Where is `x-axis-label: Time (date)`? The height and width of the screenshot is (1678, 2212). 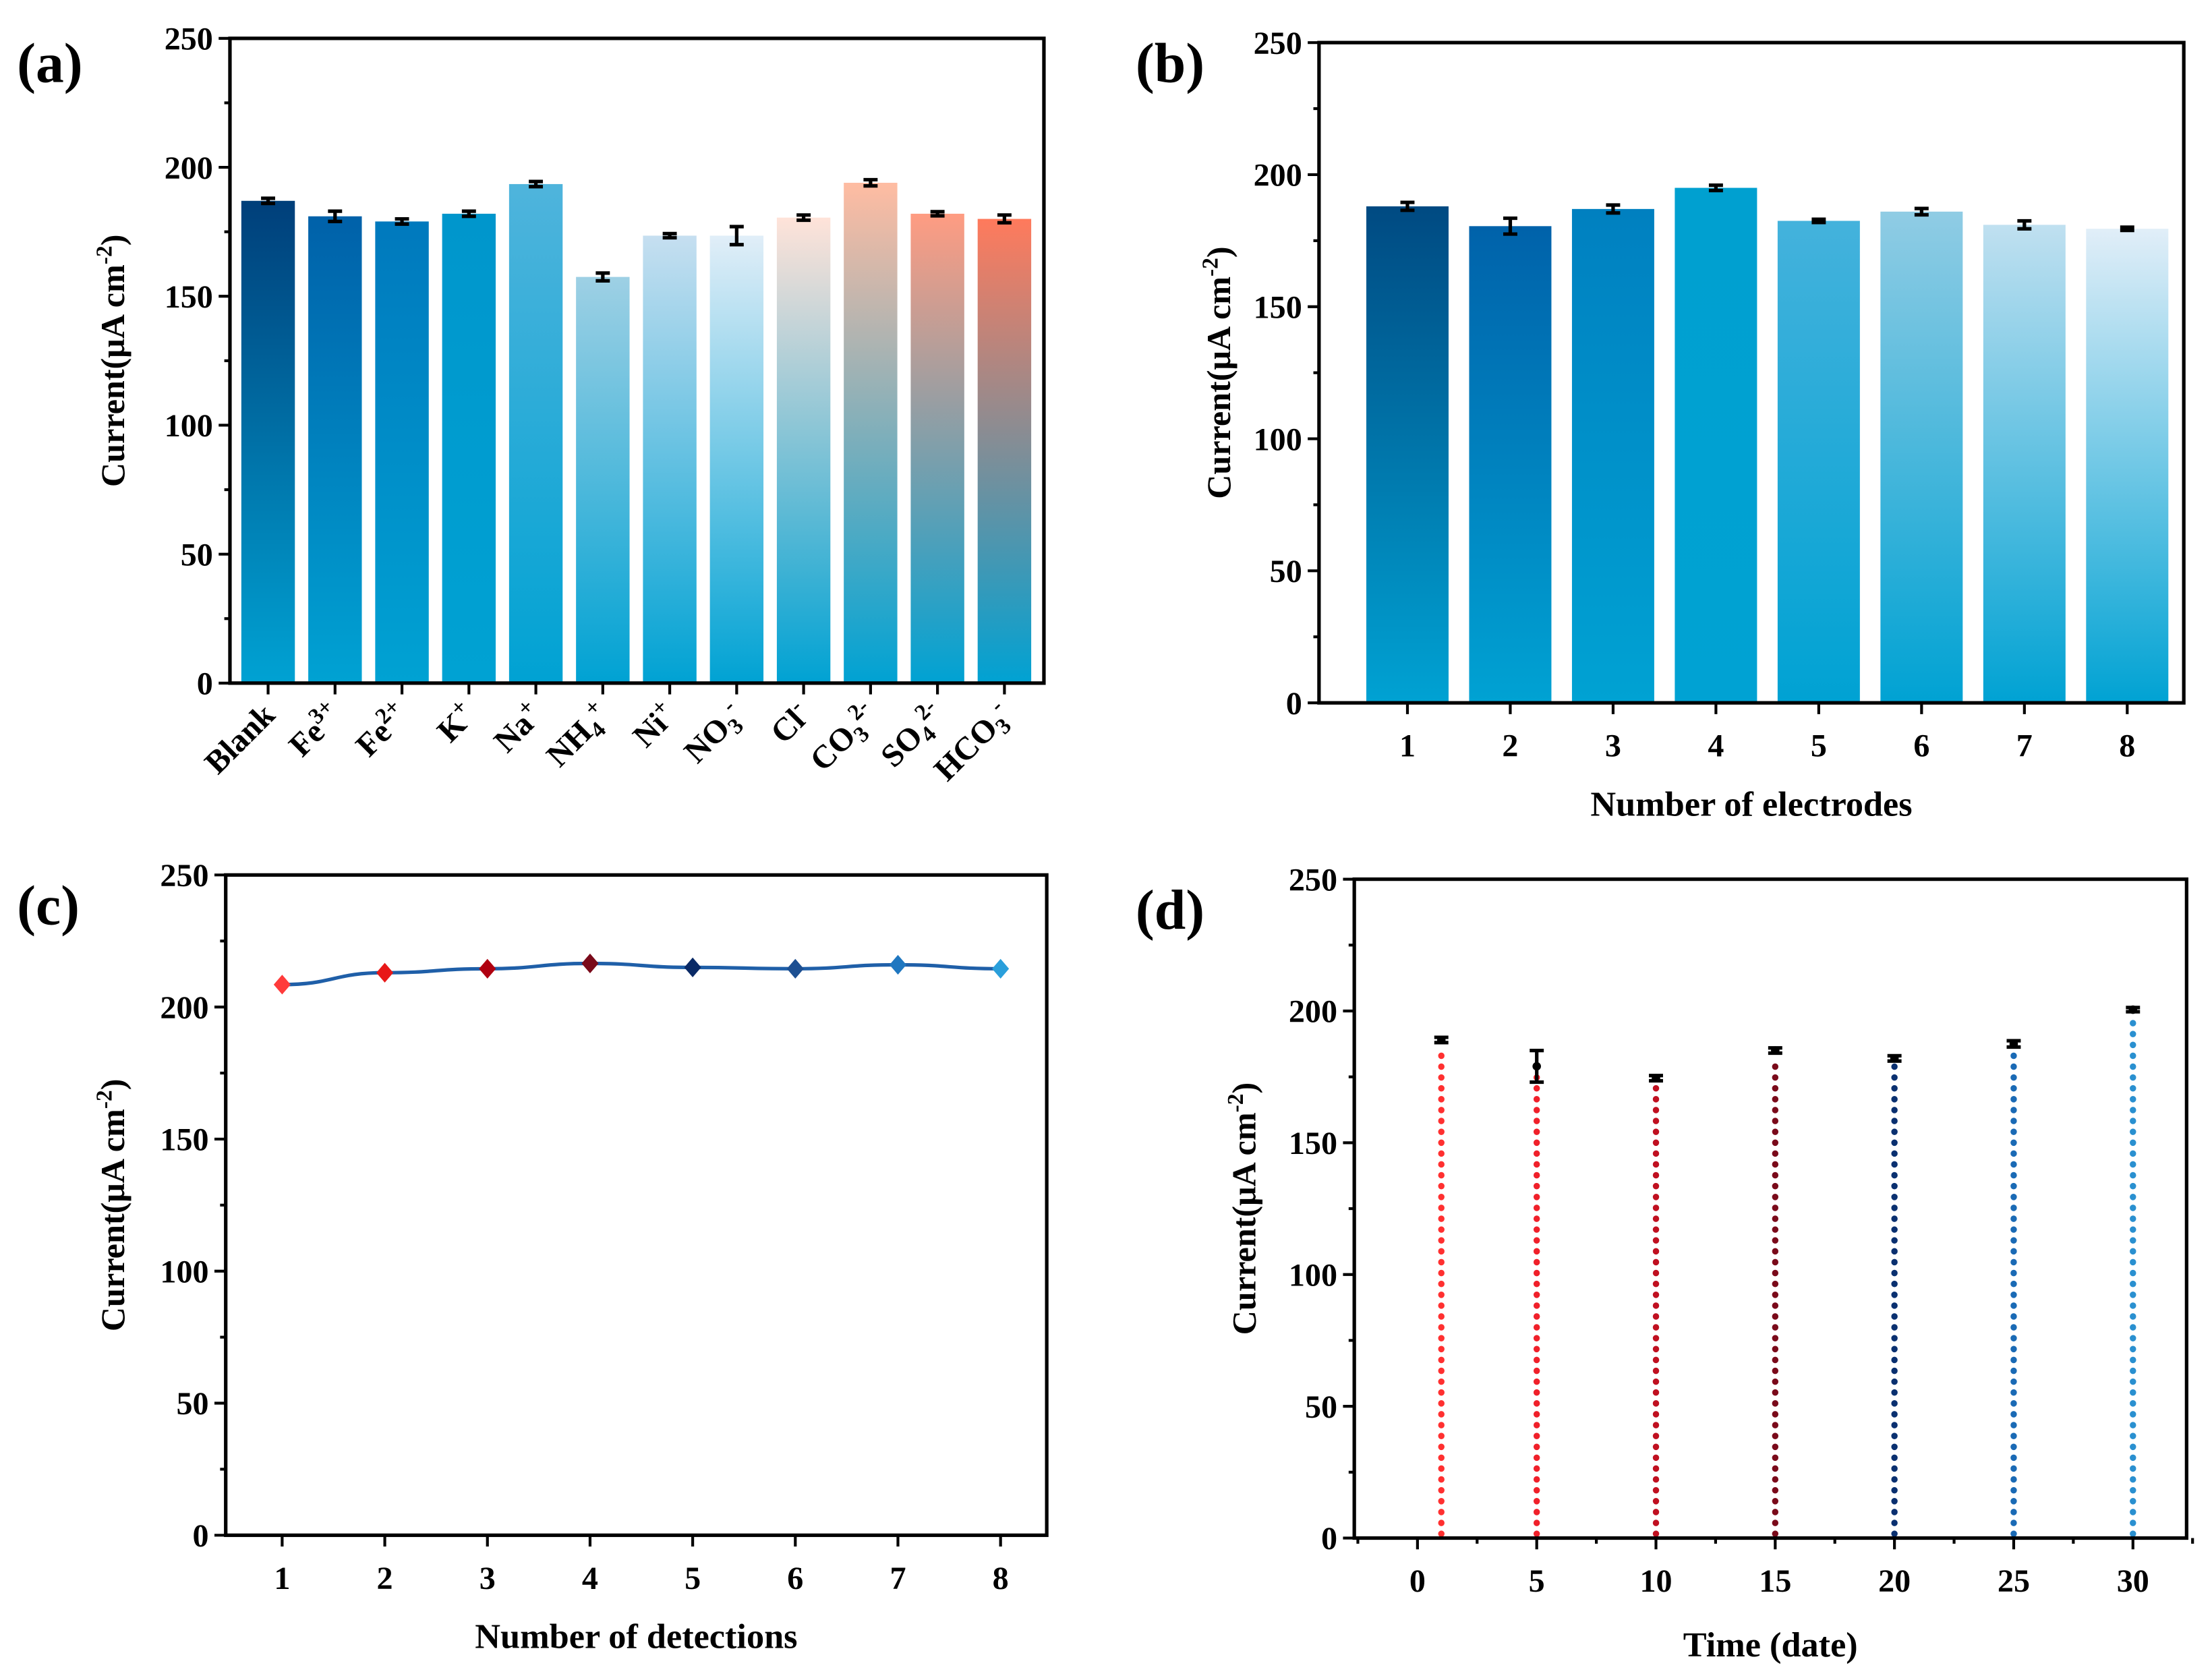 x-axis-label: Time (date) is located at coordinates (1770, 1645).